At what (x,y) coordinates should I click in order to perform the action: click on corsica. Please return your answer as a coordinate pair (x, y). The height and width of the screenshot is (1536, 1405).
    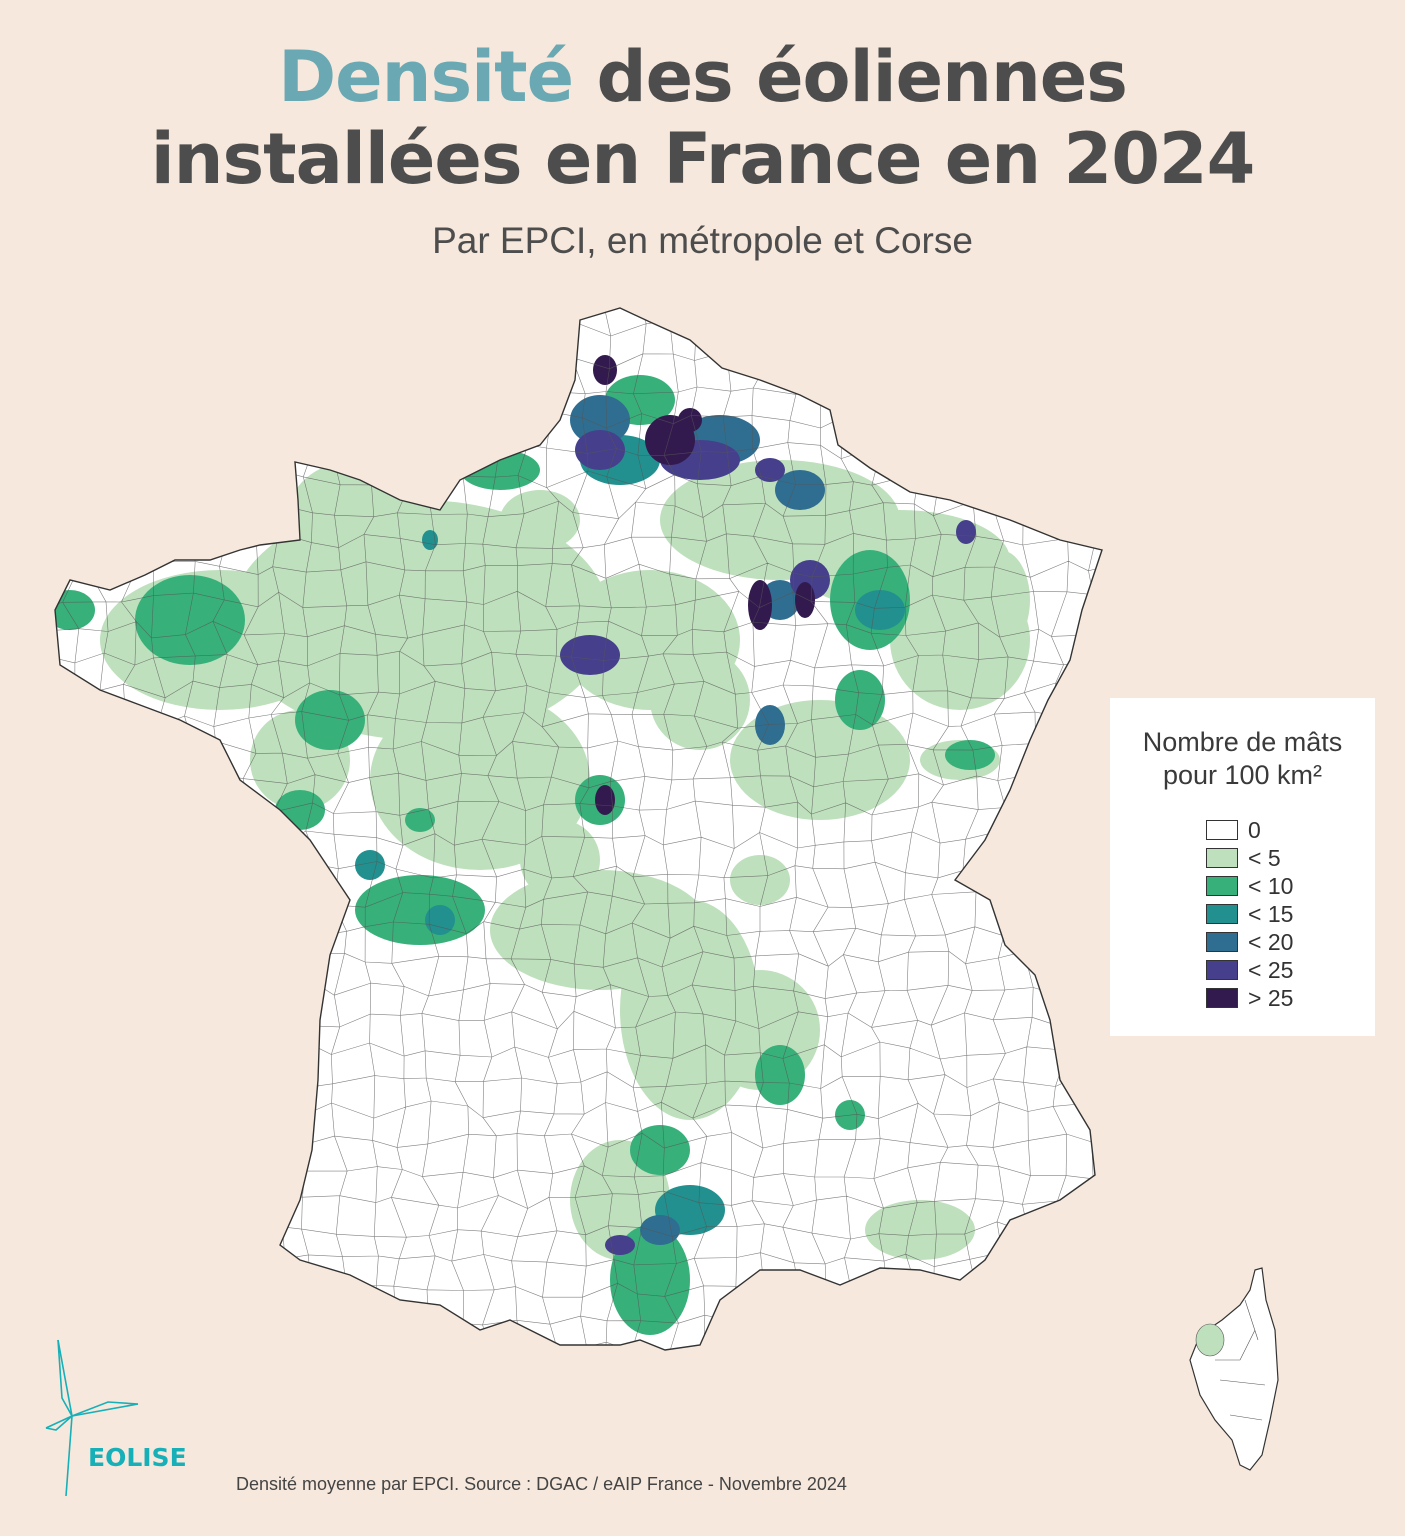
    Looking at the image, I should click on (1234, 1369).